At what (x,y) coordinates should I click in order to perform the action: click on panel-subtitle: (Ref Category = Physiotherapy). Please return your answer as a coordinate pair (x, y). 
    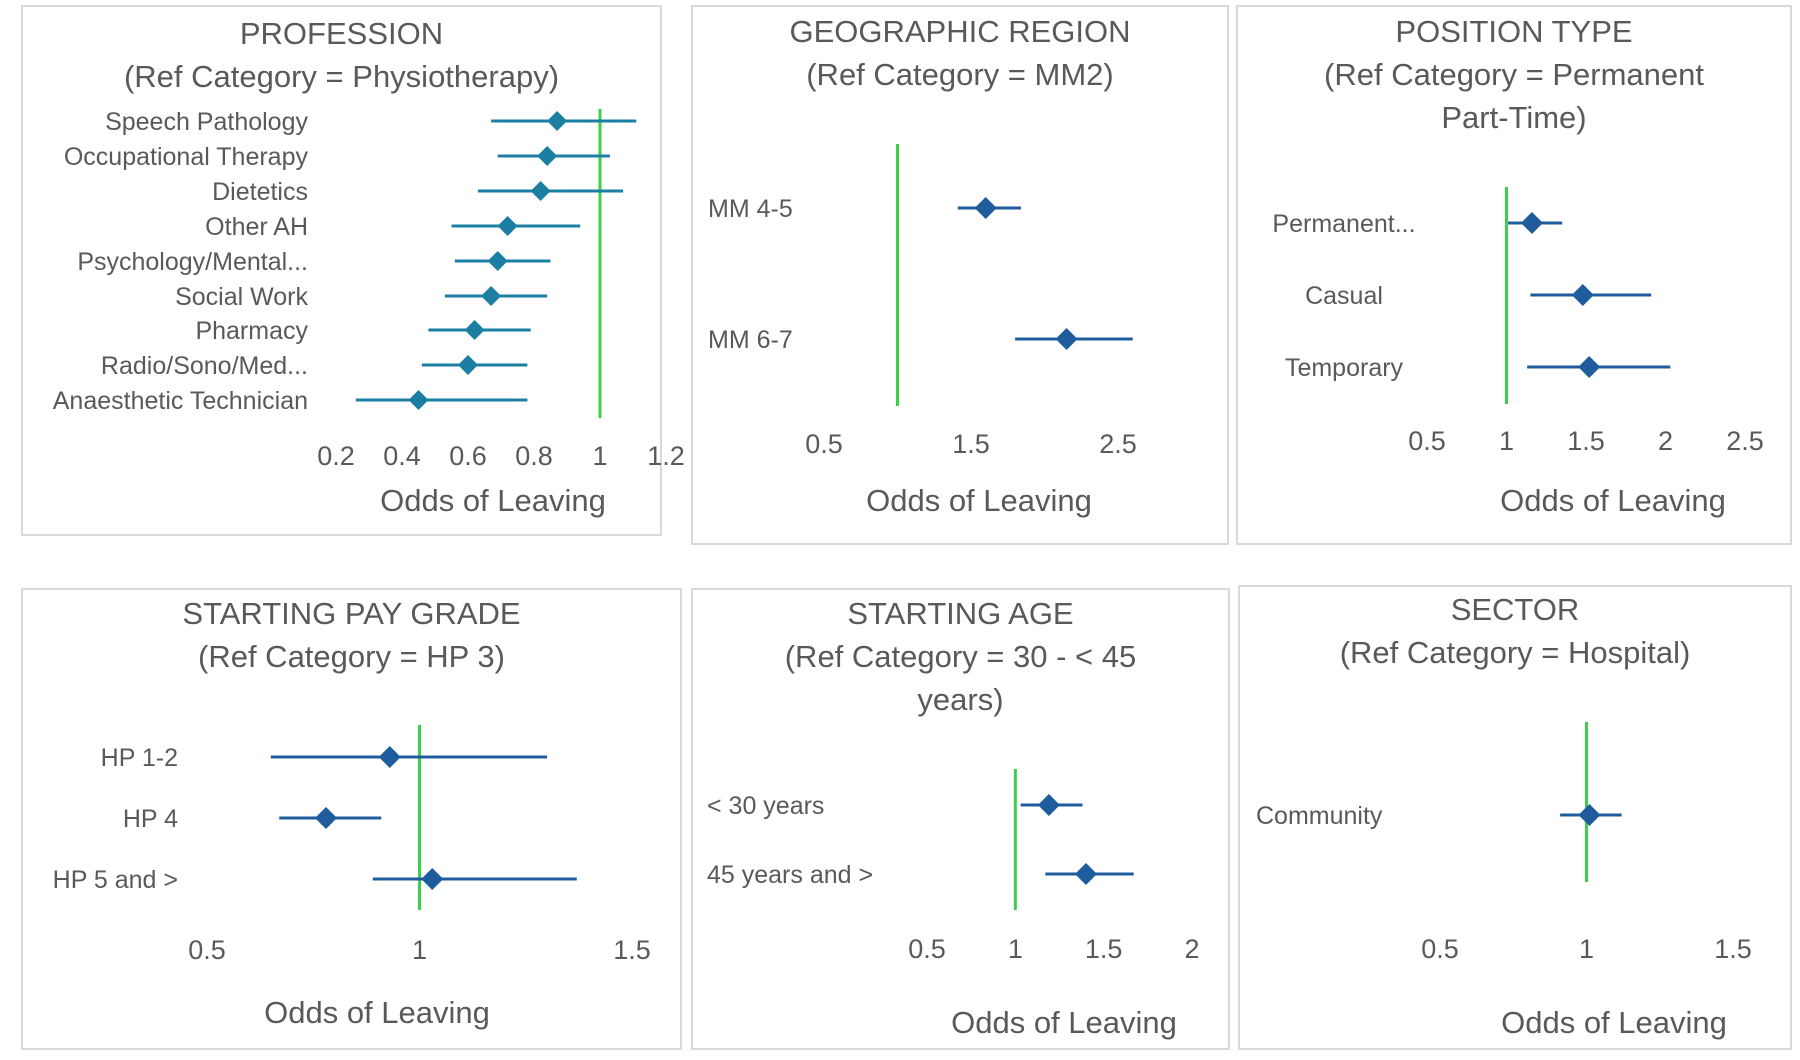
    Looking at the image, I should click on (341, 76).